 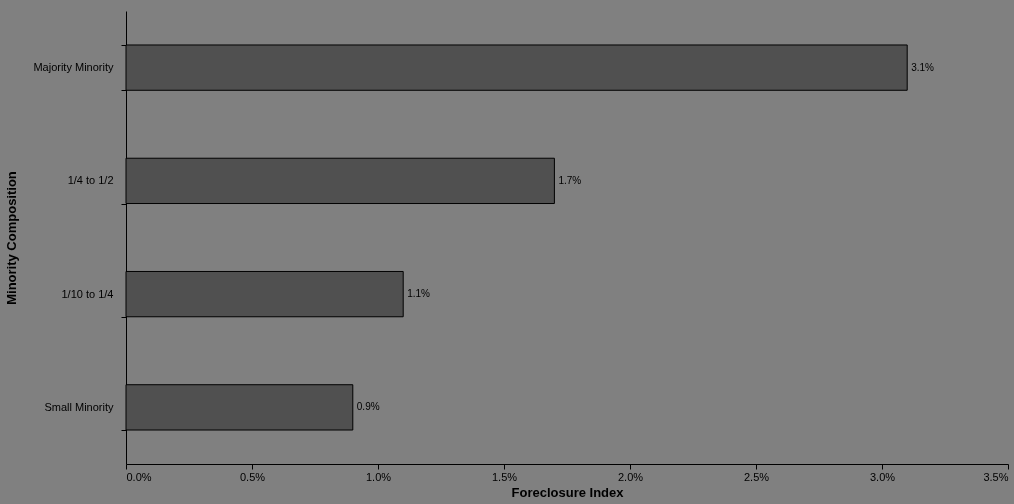 I want to click on data-label: 3.1%, so click(x=923, y=67).